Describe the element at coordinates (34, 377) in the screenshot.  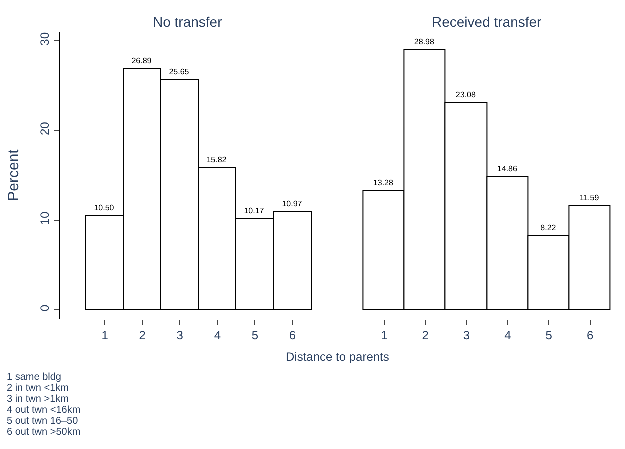
I see `text: 1 same bldg` at that location.